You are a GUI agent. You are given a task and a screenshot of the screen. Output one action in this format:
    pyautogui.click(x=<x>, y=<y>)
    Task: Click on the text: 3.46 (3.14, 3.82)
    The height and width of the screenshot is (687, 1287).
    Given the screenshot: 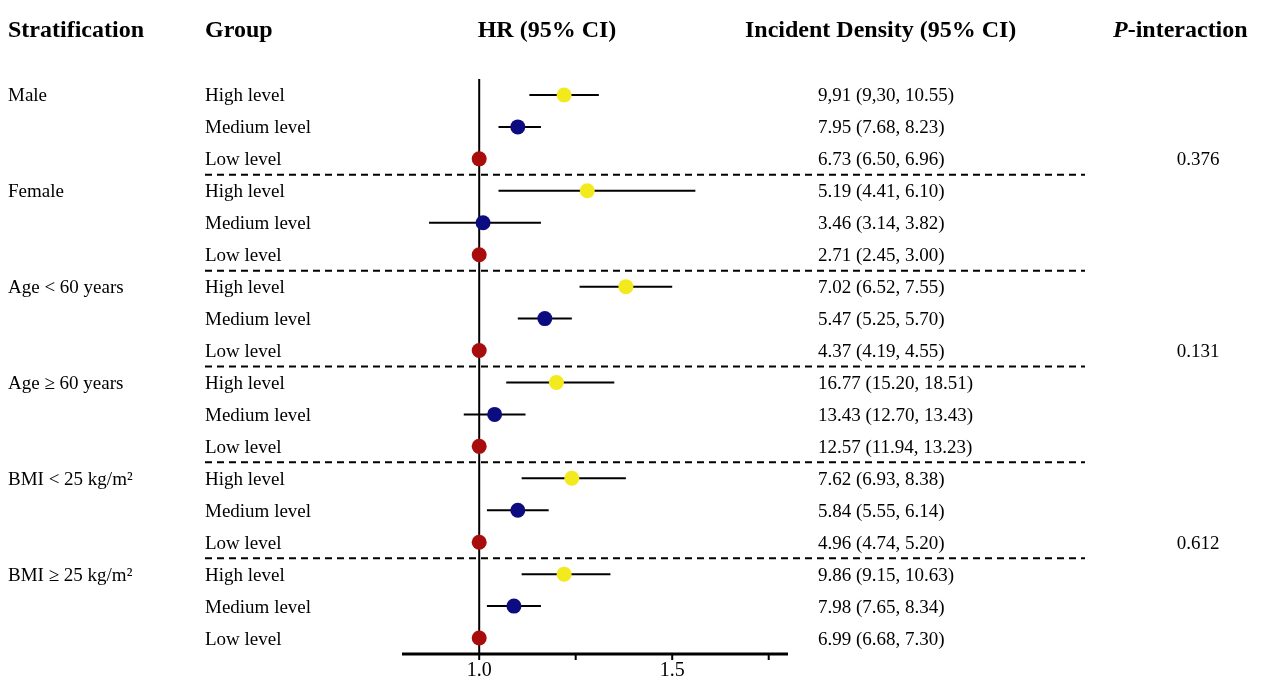 What is the action you would take?
    pyautogui.click(x=881, y=223)
    